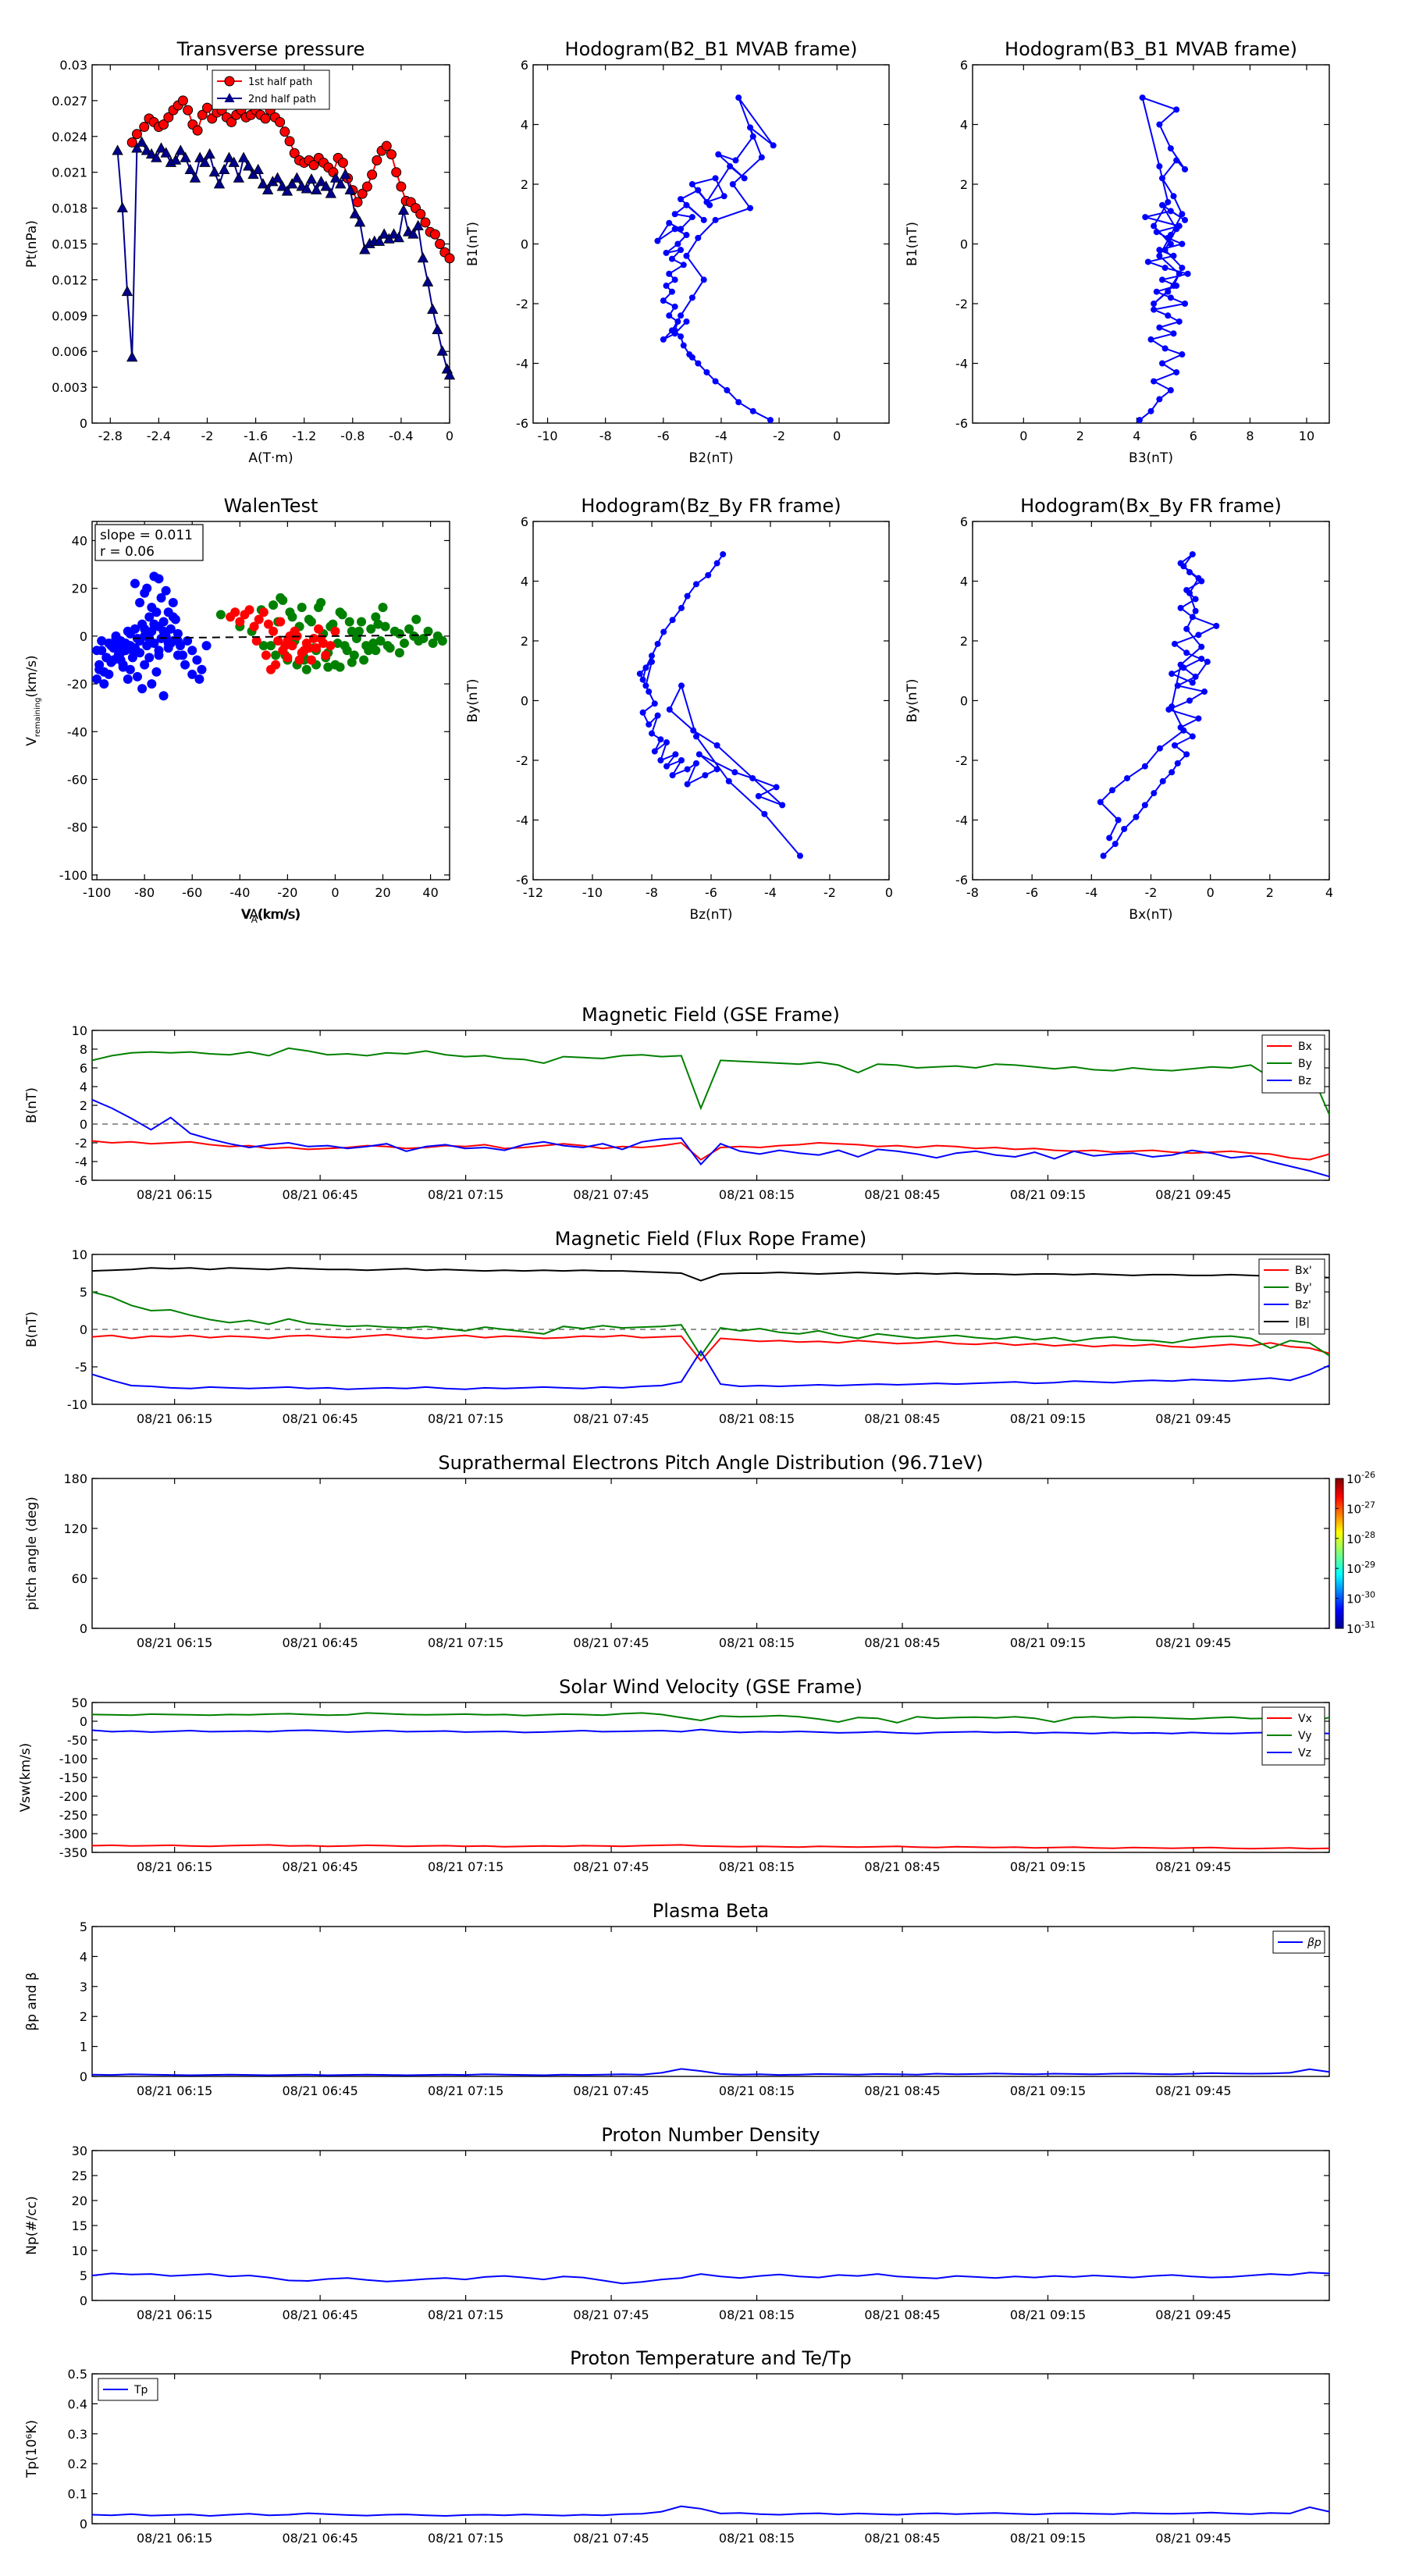 Image resolution: width=1405 pixels, height=2576 pixels. Describe the element at coordinates (837, 436) in the screenshot. I see `h1-xtick-label: 0` at that location.